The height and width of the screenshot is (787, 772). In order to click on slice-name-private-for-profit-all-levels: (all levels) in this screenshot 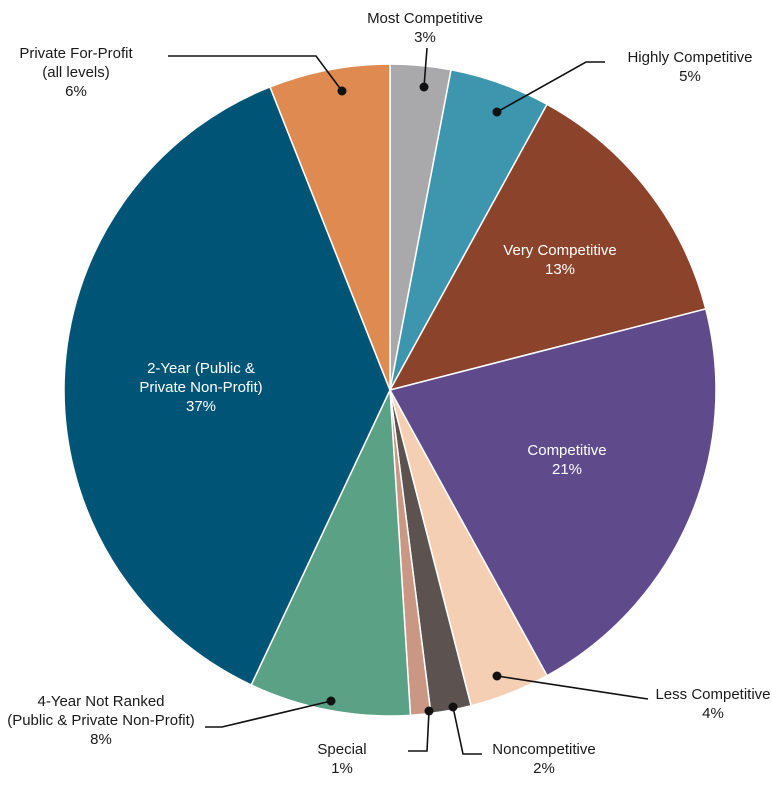, I will do `click(76, 72)`.